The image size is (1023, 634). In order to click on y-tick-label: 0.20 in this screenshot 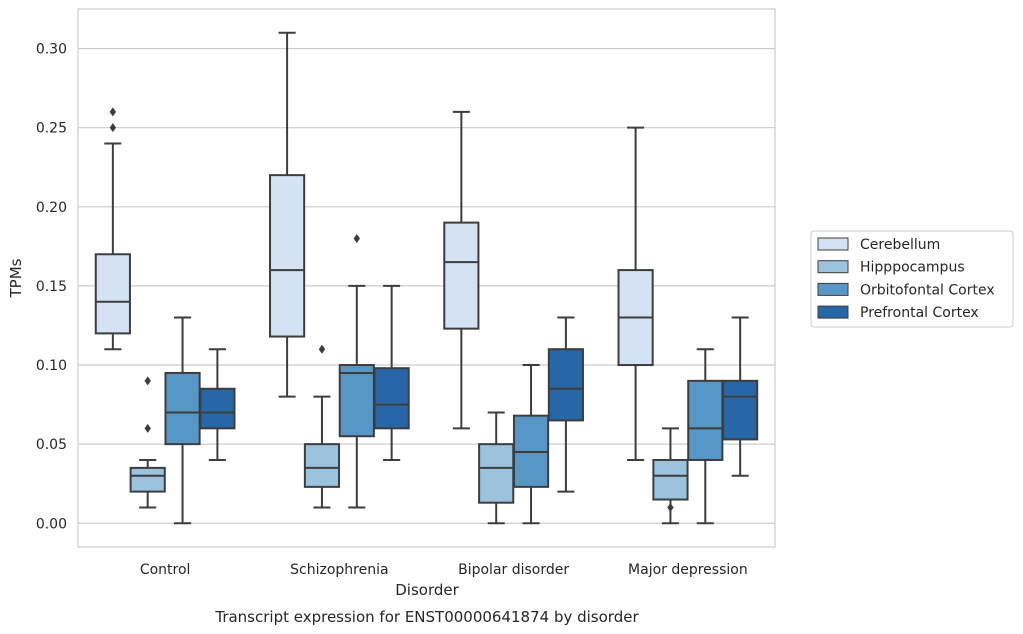, I will do `click(51, 208)`.